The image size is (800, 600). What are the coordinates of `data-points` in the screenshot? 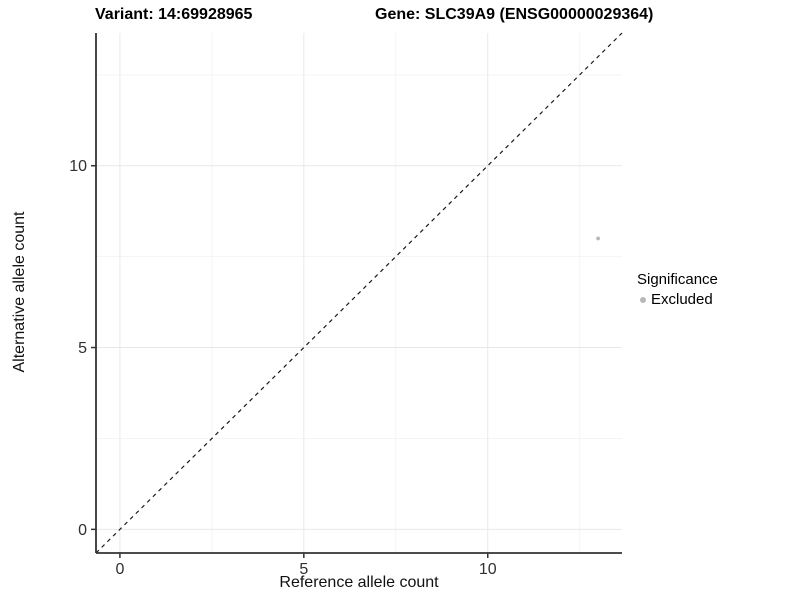 It's located at (598, 238).